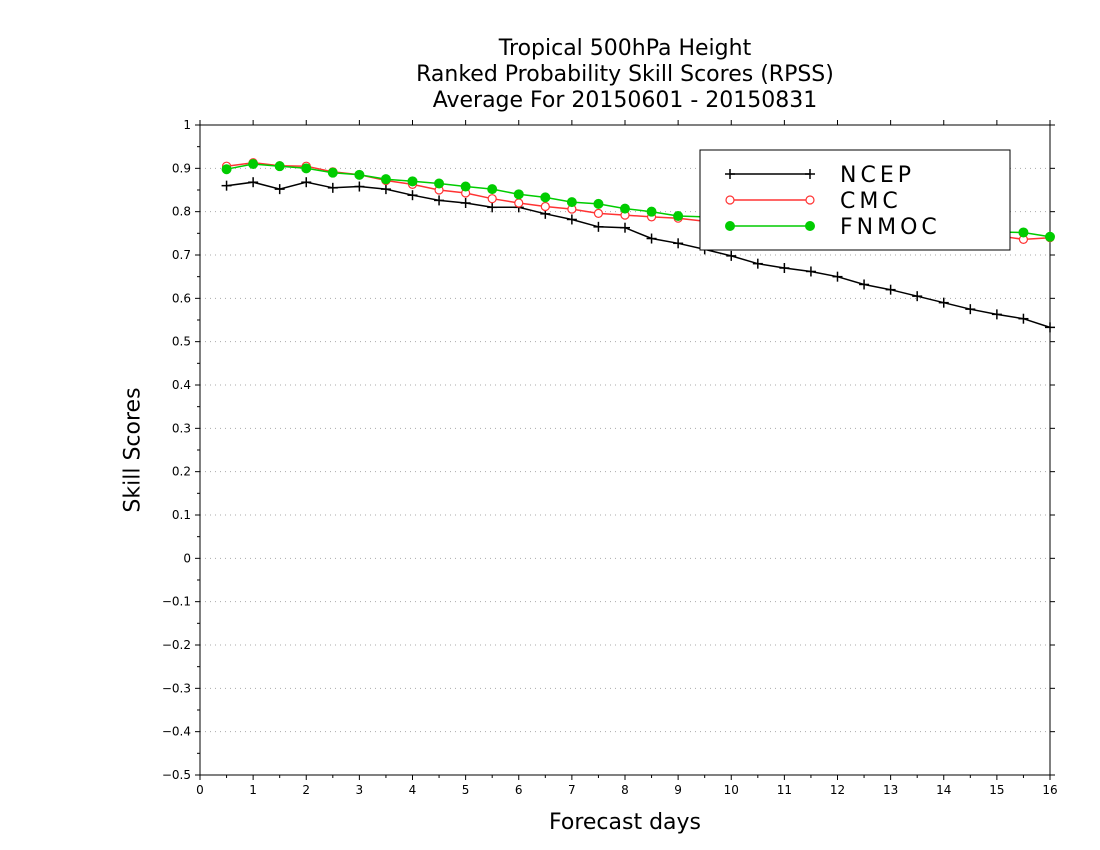  I want to click on y-tick-label: 0.2, so click(181, 472).